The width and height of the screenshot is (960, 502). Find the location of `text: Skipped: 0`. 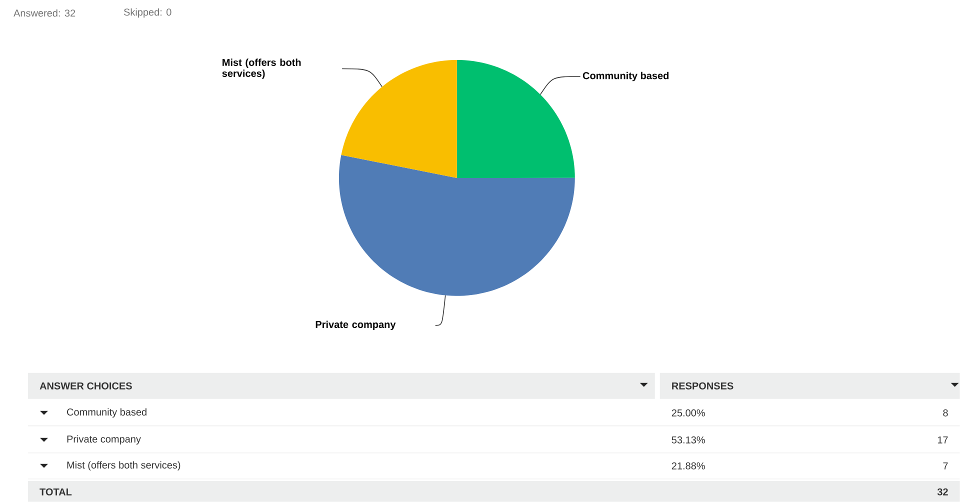

text: Skipped: 0 is located at coordinates (148, 13).